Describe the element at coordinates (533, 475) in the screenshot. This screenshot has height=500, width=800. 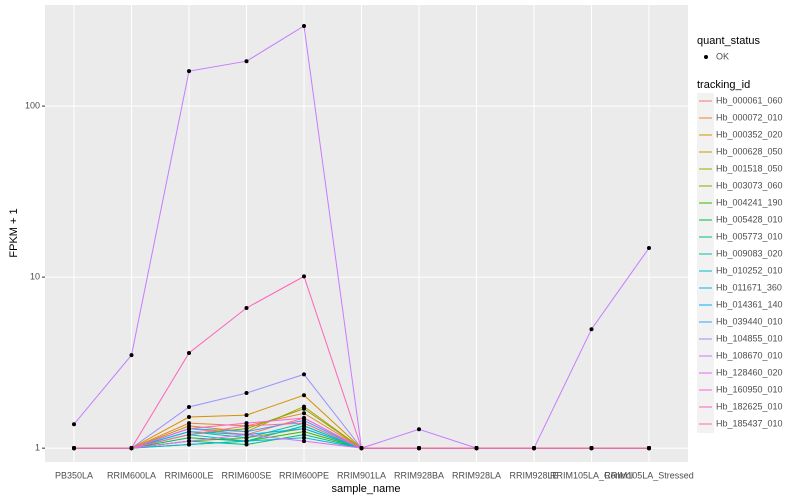
I see `x-tick-label: RRIM928LE` at that location.